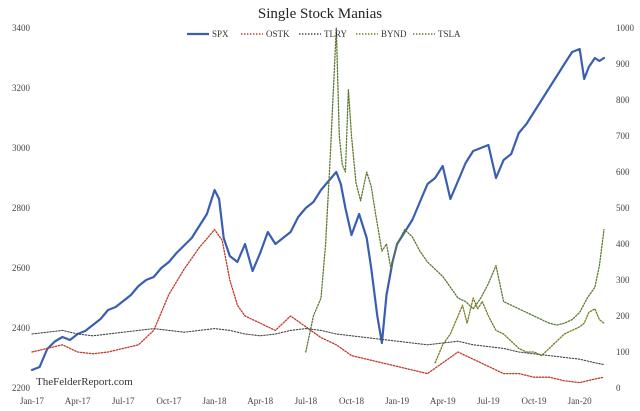 The image size is (640, 411). Describe the element at coordinates (21, 88) in the screenshot. I see `y-left-tick-label: 3200` at that location.